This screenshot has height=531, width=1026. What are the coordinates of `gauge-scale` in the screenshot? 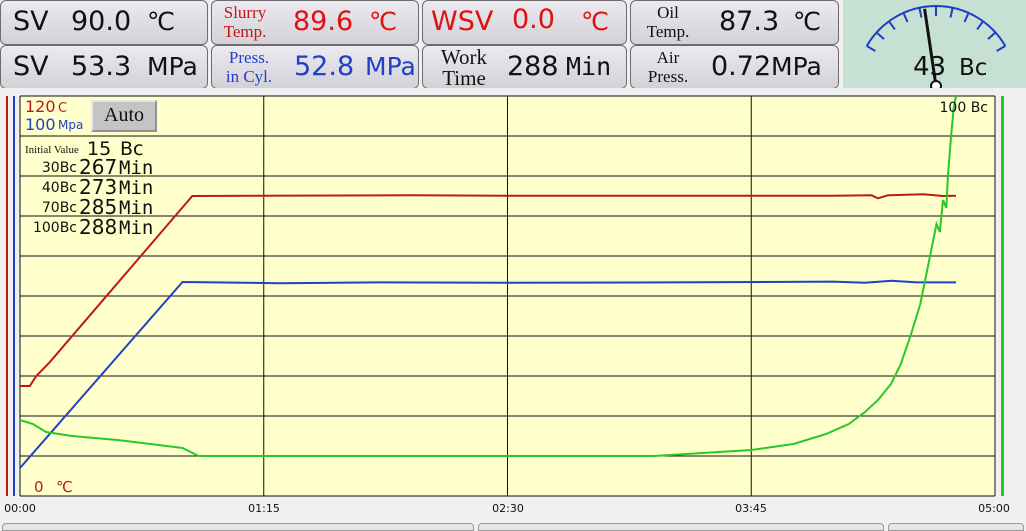 It's located at (936, 28).